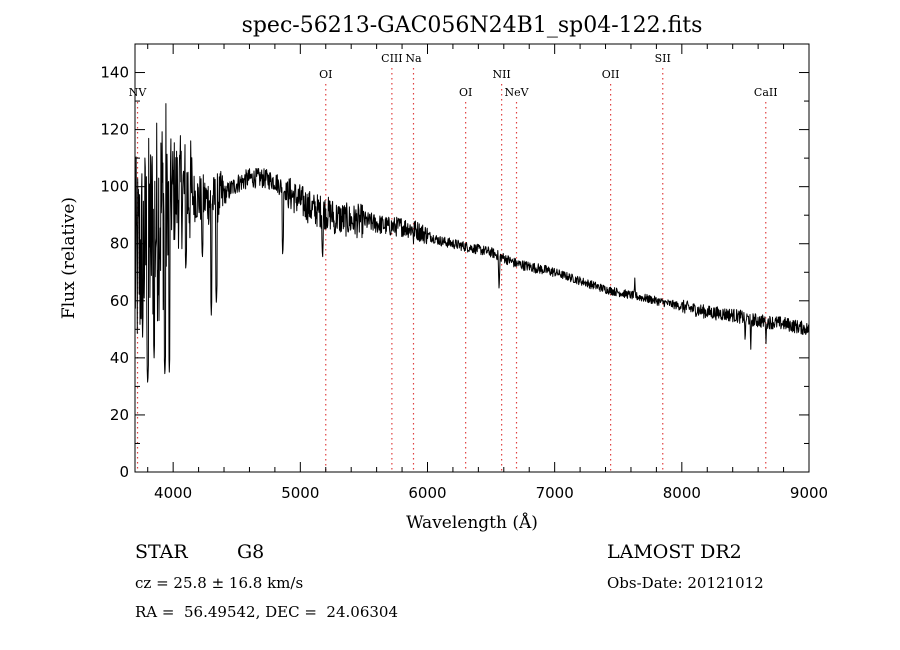 The image size is (900, 650). Describe the element at coordinates (69, 258) in the screenshot. I see `y-axis-label: Flux (relative)` at that location.